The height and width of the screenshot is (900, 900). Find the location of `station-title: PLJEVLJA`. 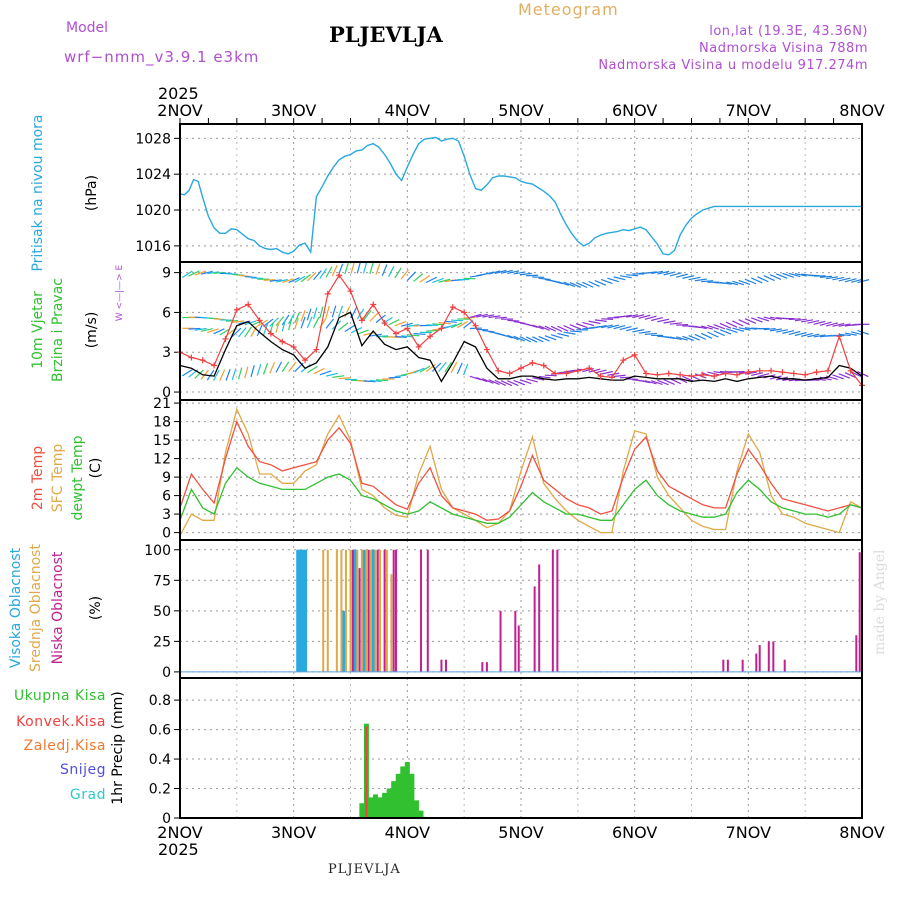

station-title: PLJEVLJA is located at coordinates (386, 34).